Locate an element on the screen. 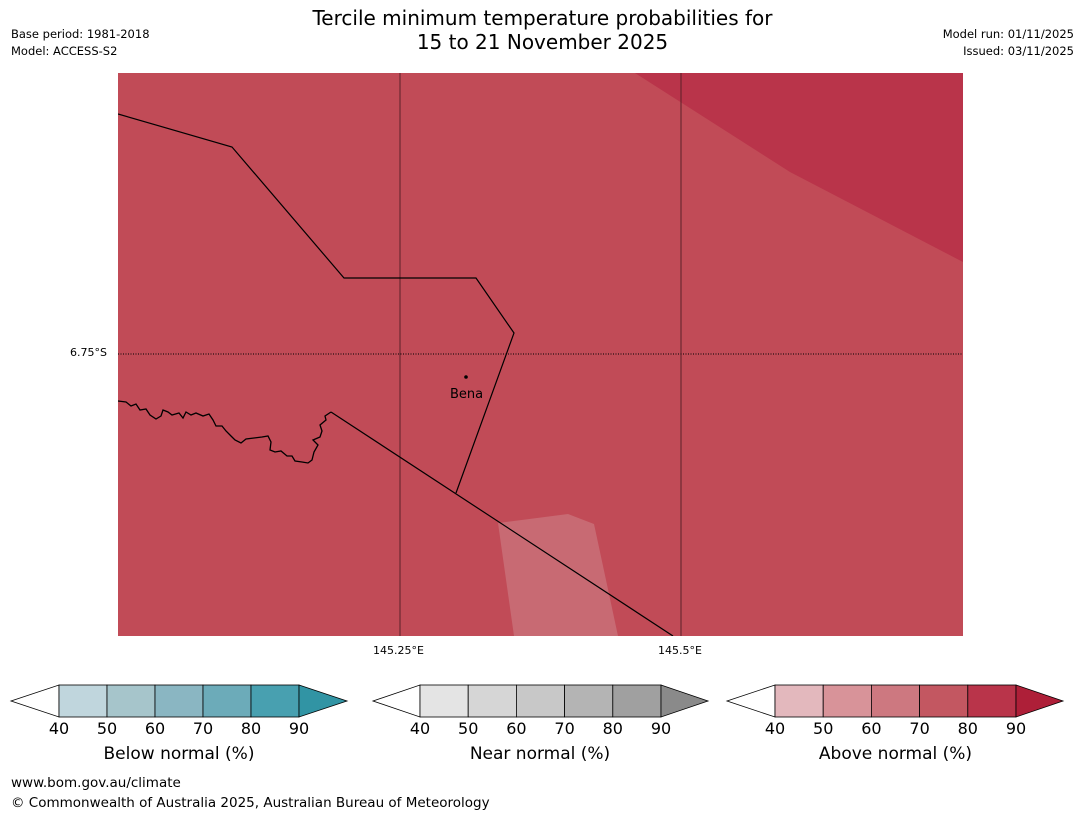 This screenshot has height=816, width=1085. title-line-2: 15 to 21 November 2025 is located at coordinates (542, 42).